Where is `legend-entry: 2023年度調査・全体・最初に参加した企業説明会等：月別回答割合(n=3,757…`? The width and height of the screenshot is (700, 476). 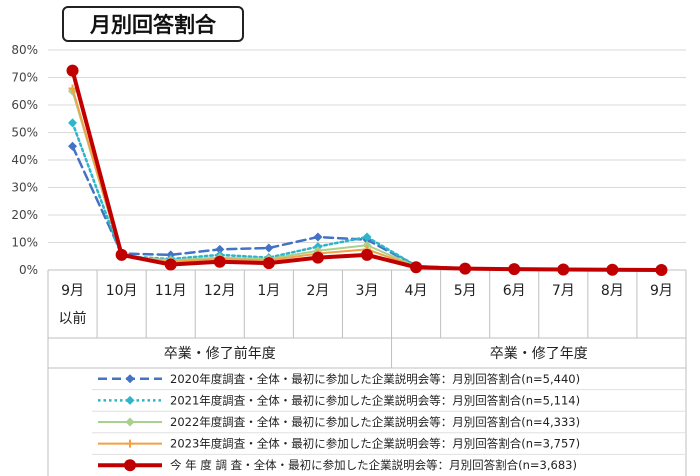
legend-entry: 2023年度調査・全体・最初に参加した企業説明会等：月別回答割合(n=3,757… is located at coordinates (375, 444).